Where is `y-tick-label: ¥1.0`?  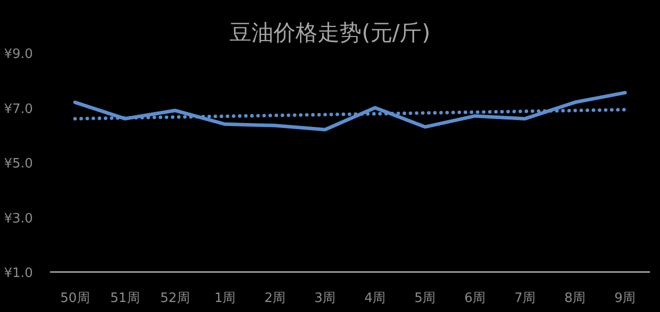
y-tick-label: ¥1.0 is located at coordinates (18, 273).